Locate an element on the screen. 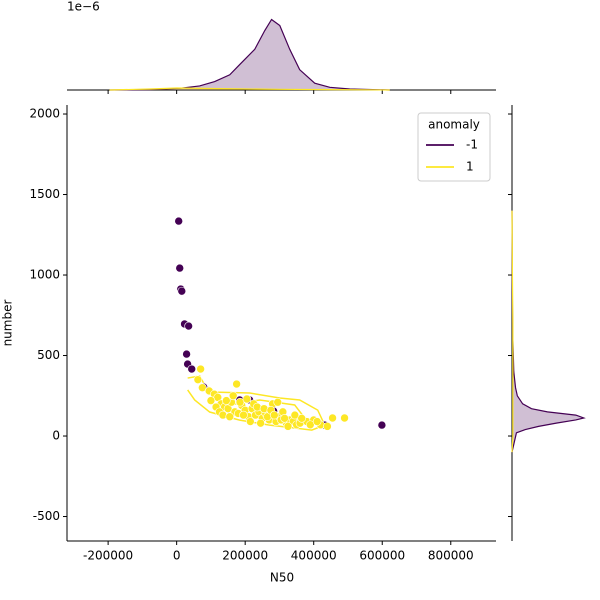 The width and height of the screenshot is (600, 600). y-tick-label: 1500 is located at coordinates (44, 194).